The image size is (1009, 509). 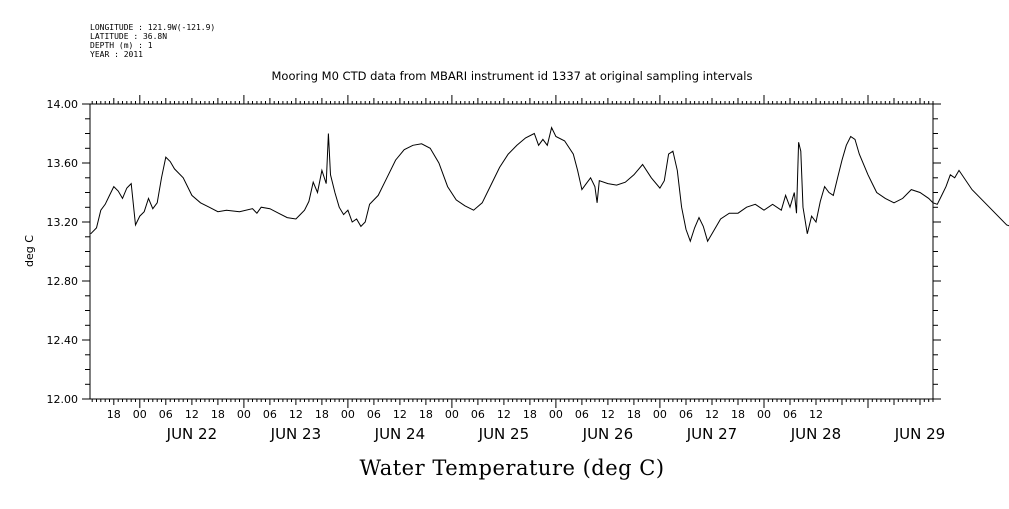 I want to click on y-tick-label: 14.00, so click(x=63, y=104).